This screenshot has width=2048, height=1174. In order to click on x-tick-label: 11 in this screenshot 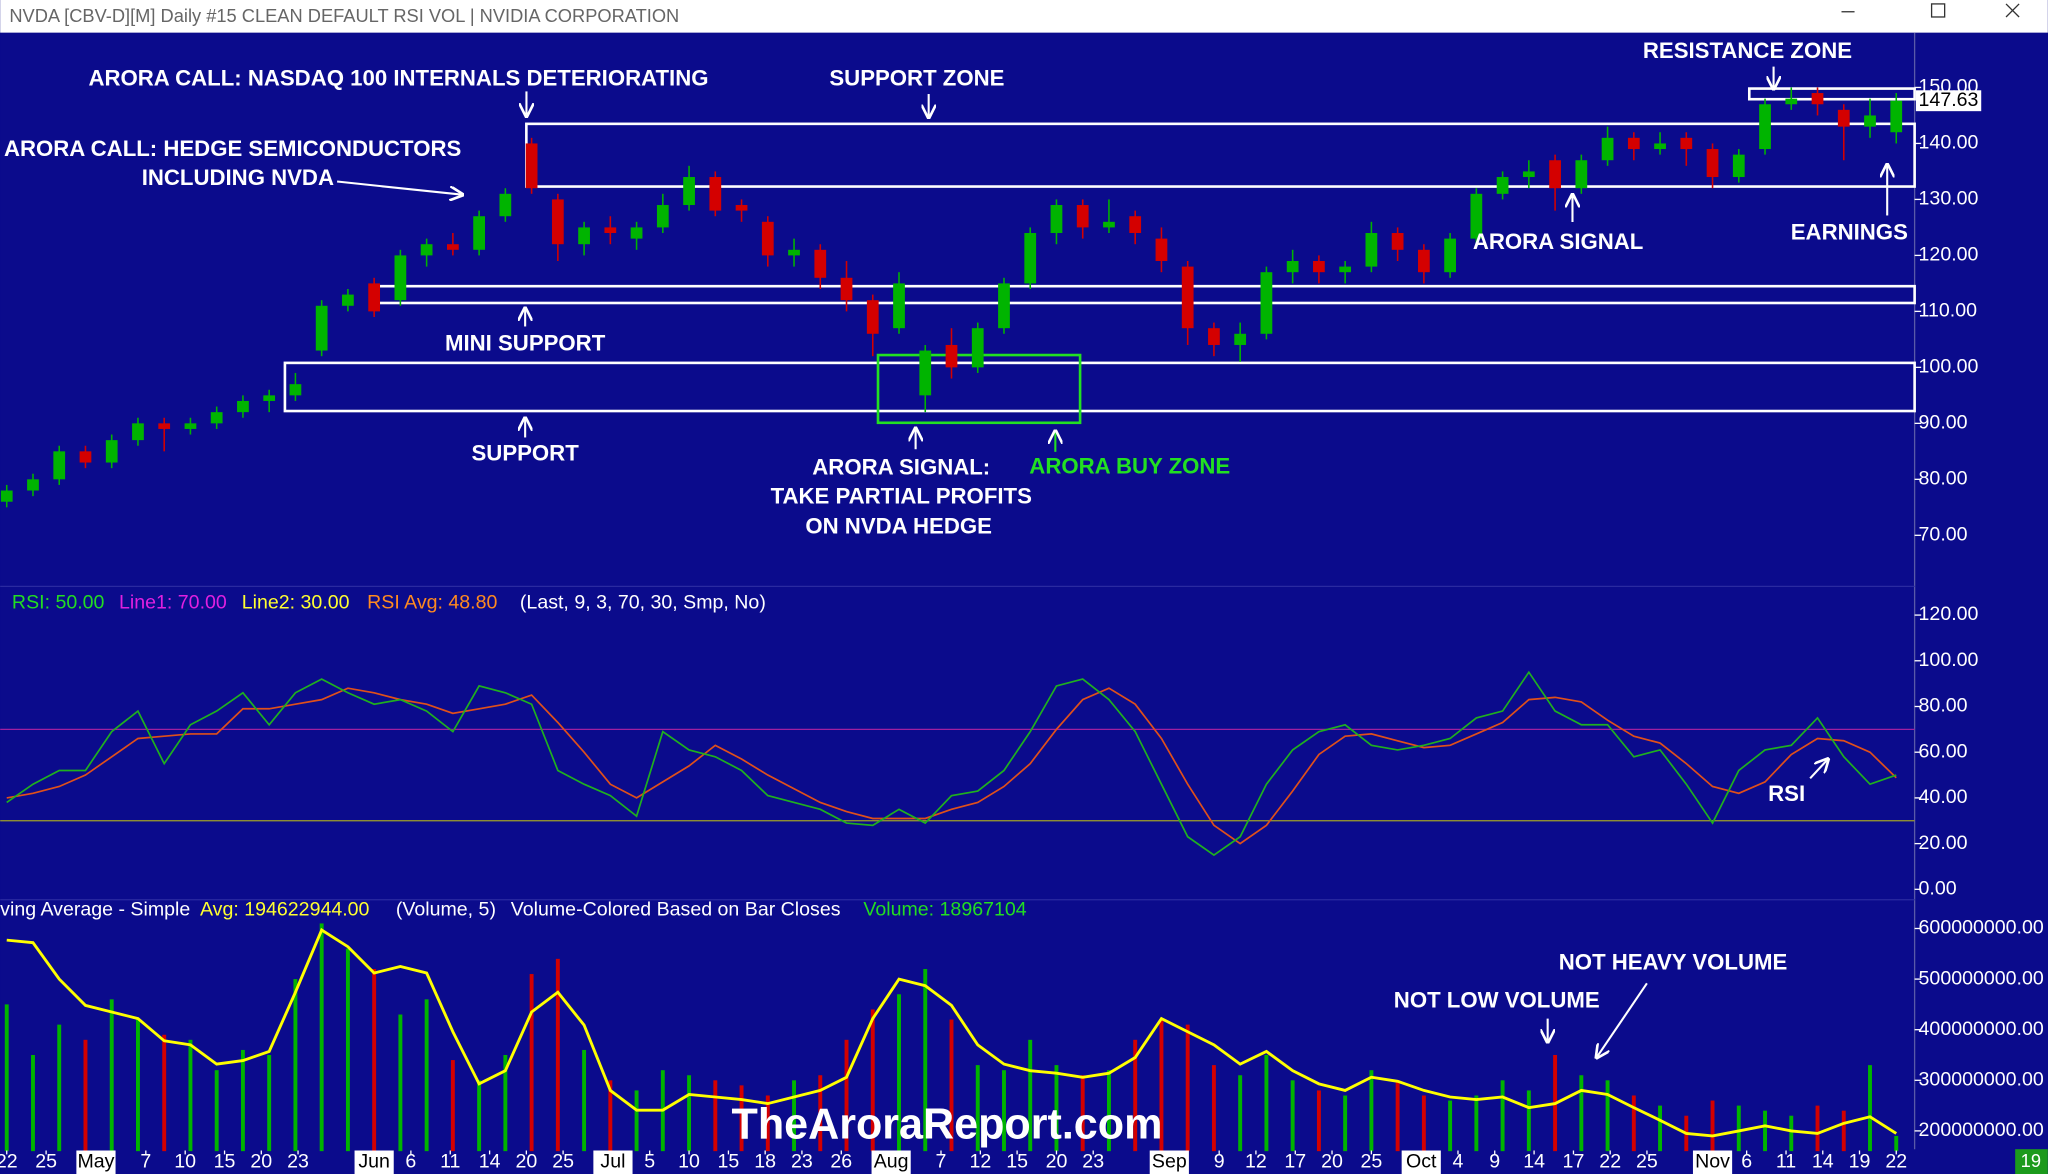, I will do `click(450, 1161)`.